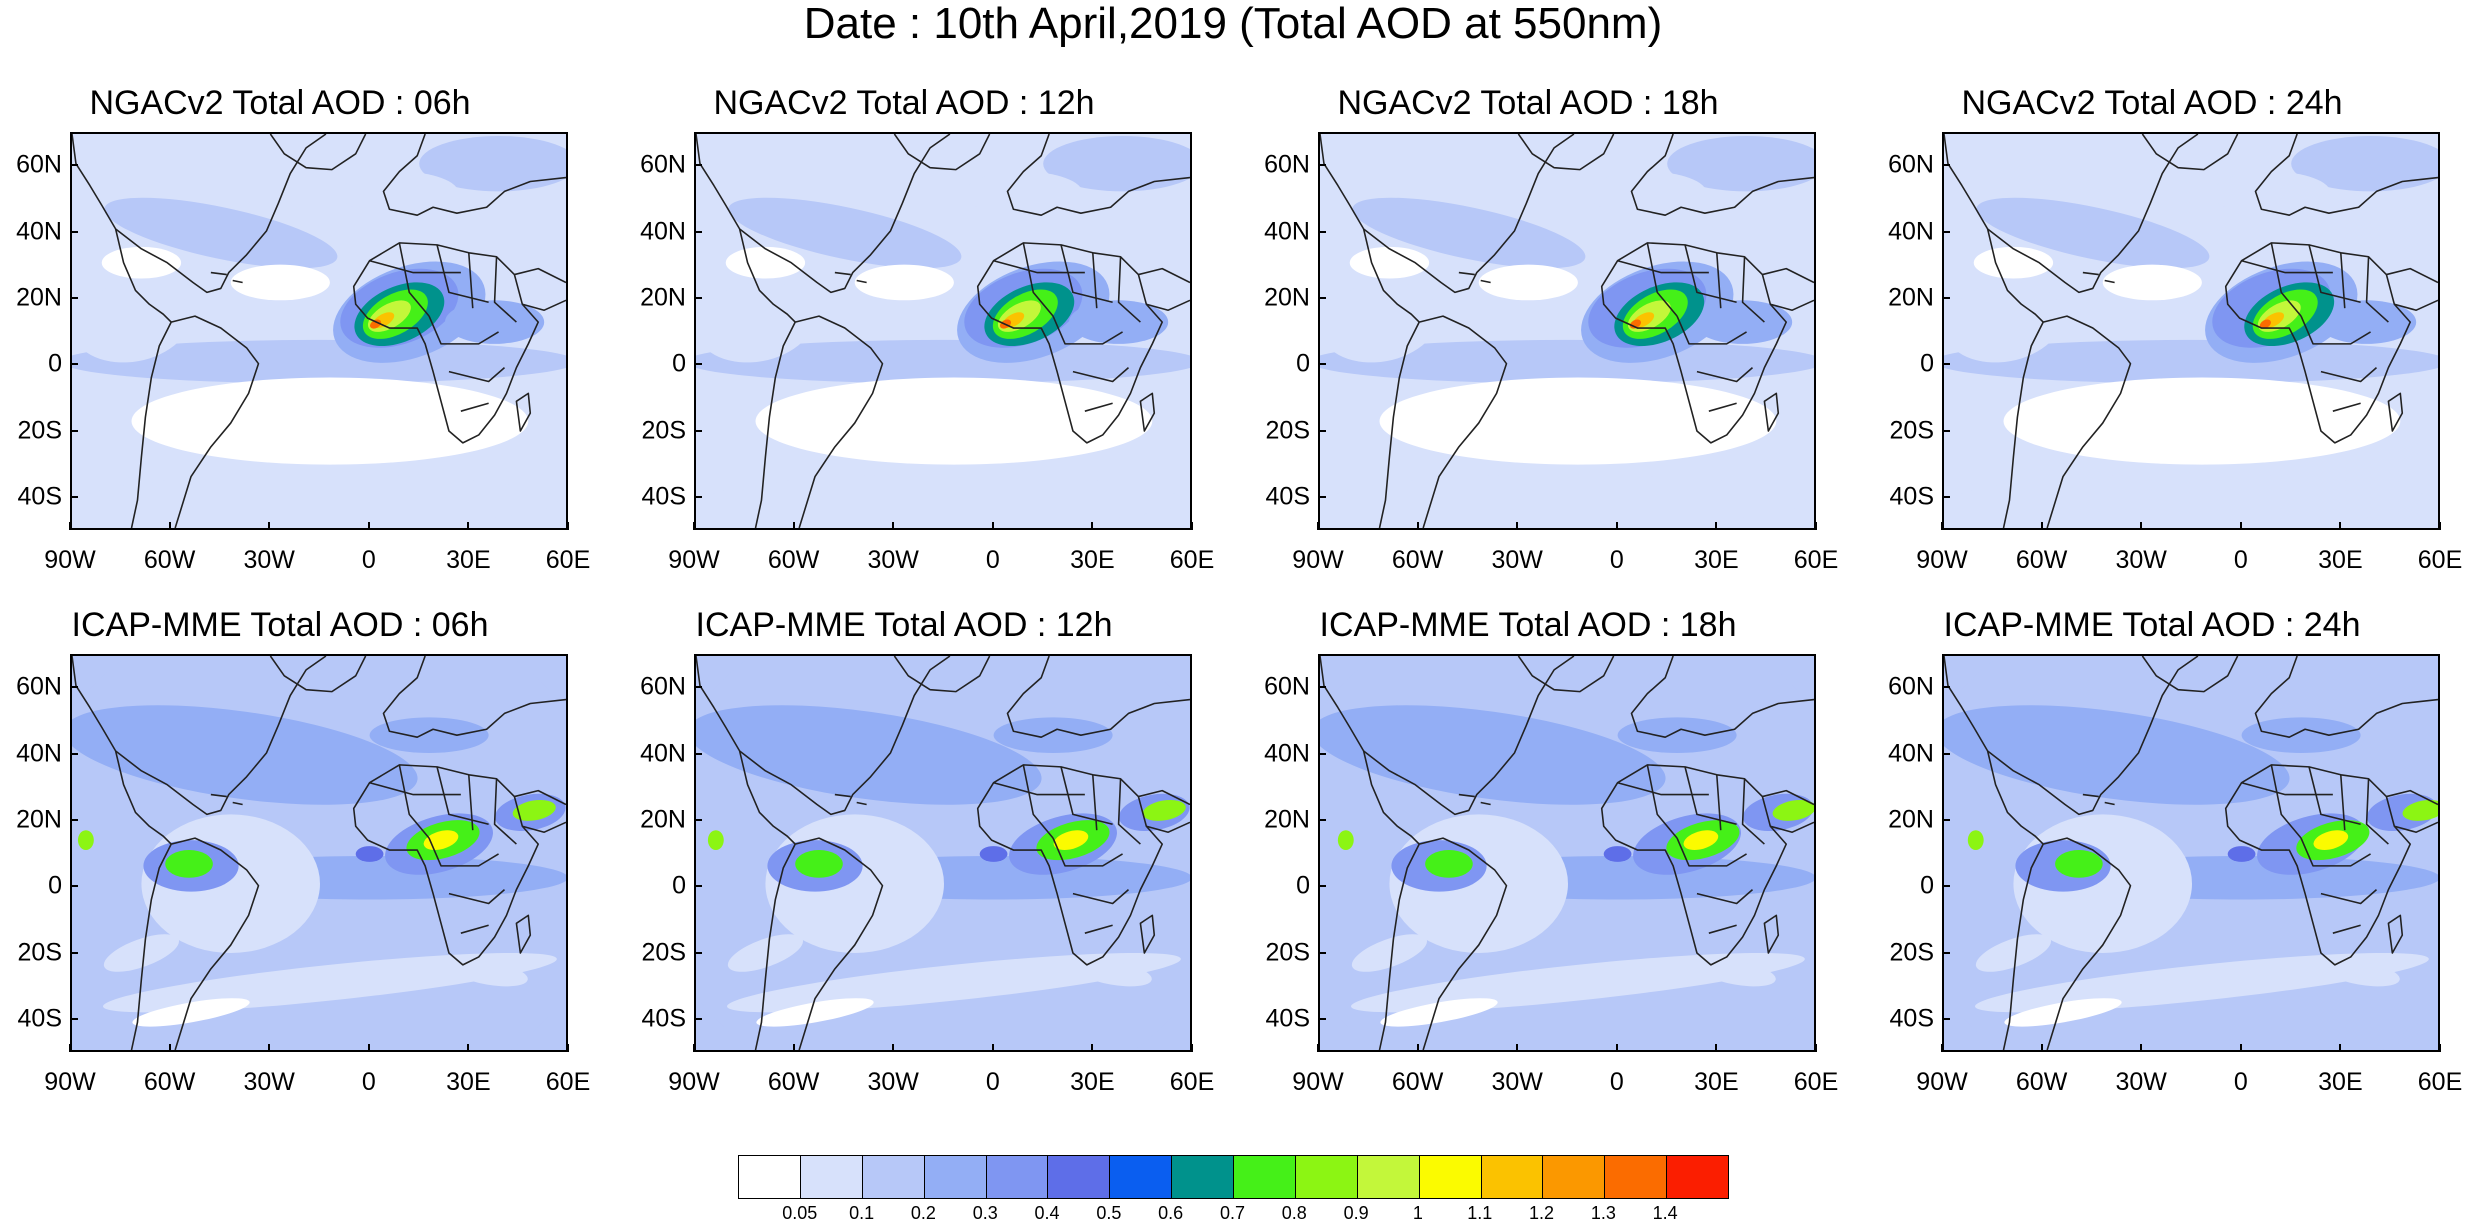  What do you see at coordinates (694, 560) in the screenshot?
I see `longitude-label: 90W` at bounding box center [694, 560].